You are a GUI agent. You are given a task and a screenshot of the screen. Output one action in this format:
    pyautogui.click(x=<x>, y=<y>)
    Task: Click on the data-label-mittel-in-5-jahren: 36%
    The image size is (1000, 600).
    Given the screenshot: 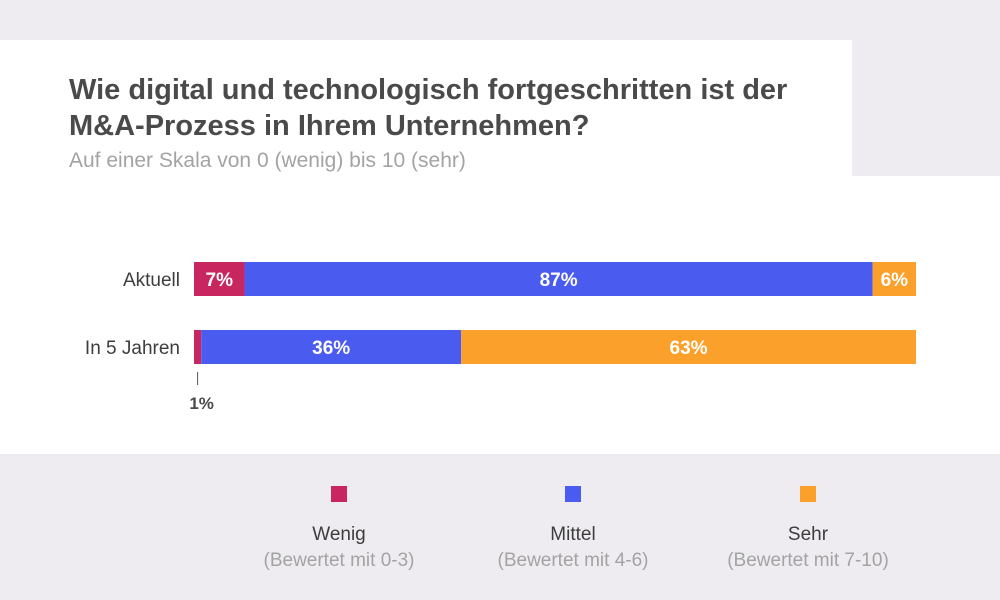 What is the action you would take?
    pyautogui.click(x=331, y=348)
    